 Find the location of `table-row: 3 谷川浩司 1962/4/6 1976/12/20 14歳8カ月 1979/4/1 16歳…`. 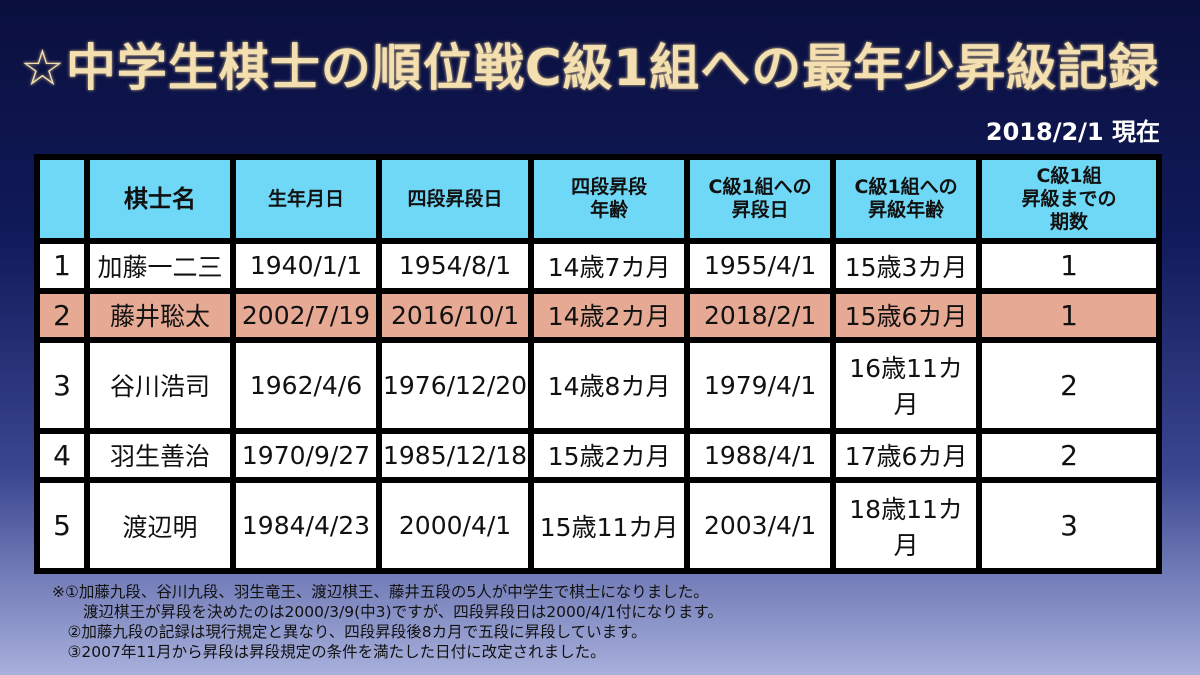

table-row: 3 谷川浩司 1962/4/6 1976/12/20 14歳8カ月 1979/4/1 16歳… is located at coordinates (598, 385).